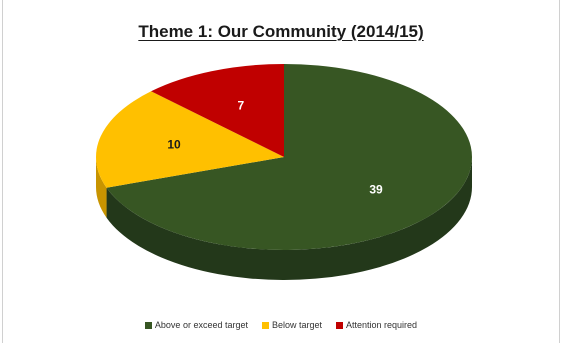 The image size is (564, 345). Describe the element at coordinates (201, 325) in the screenshot. I see `legend-label: Above or exceed target` at that location.